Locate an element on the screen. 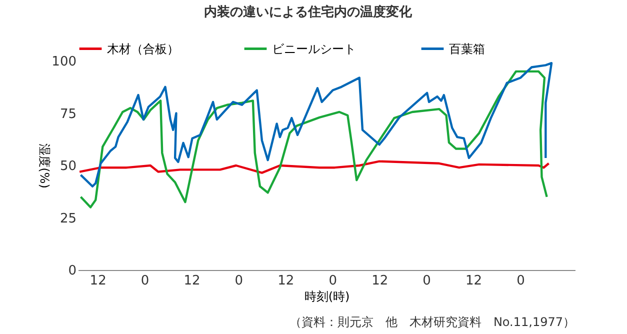 This screenshot has width=627, height=334. y-tick-label: 75 is located at coordinates (68, 114).